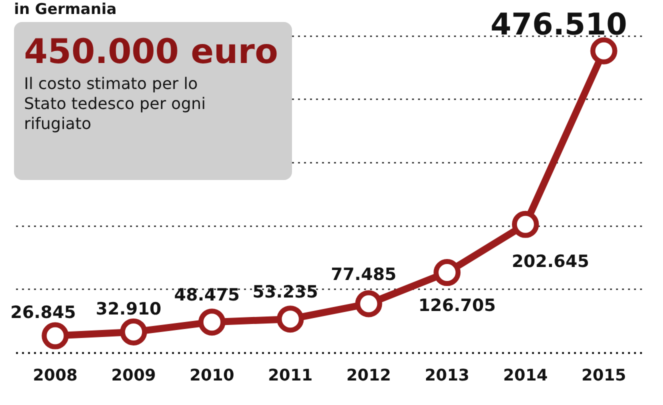  Describe the element at coordinates (115, 104) in the screenshot. I see `annotation: Il costo stimato per lo Stato tedesco per ogni rifugiato` at that location.